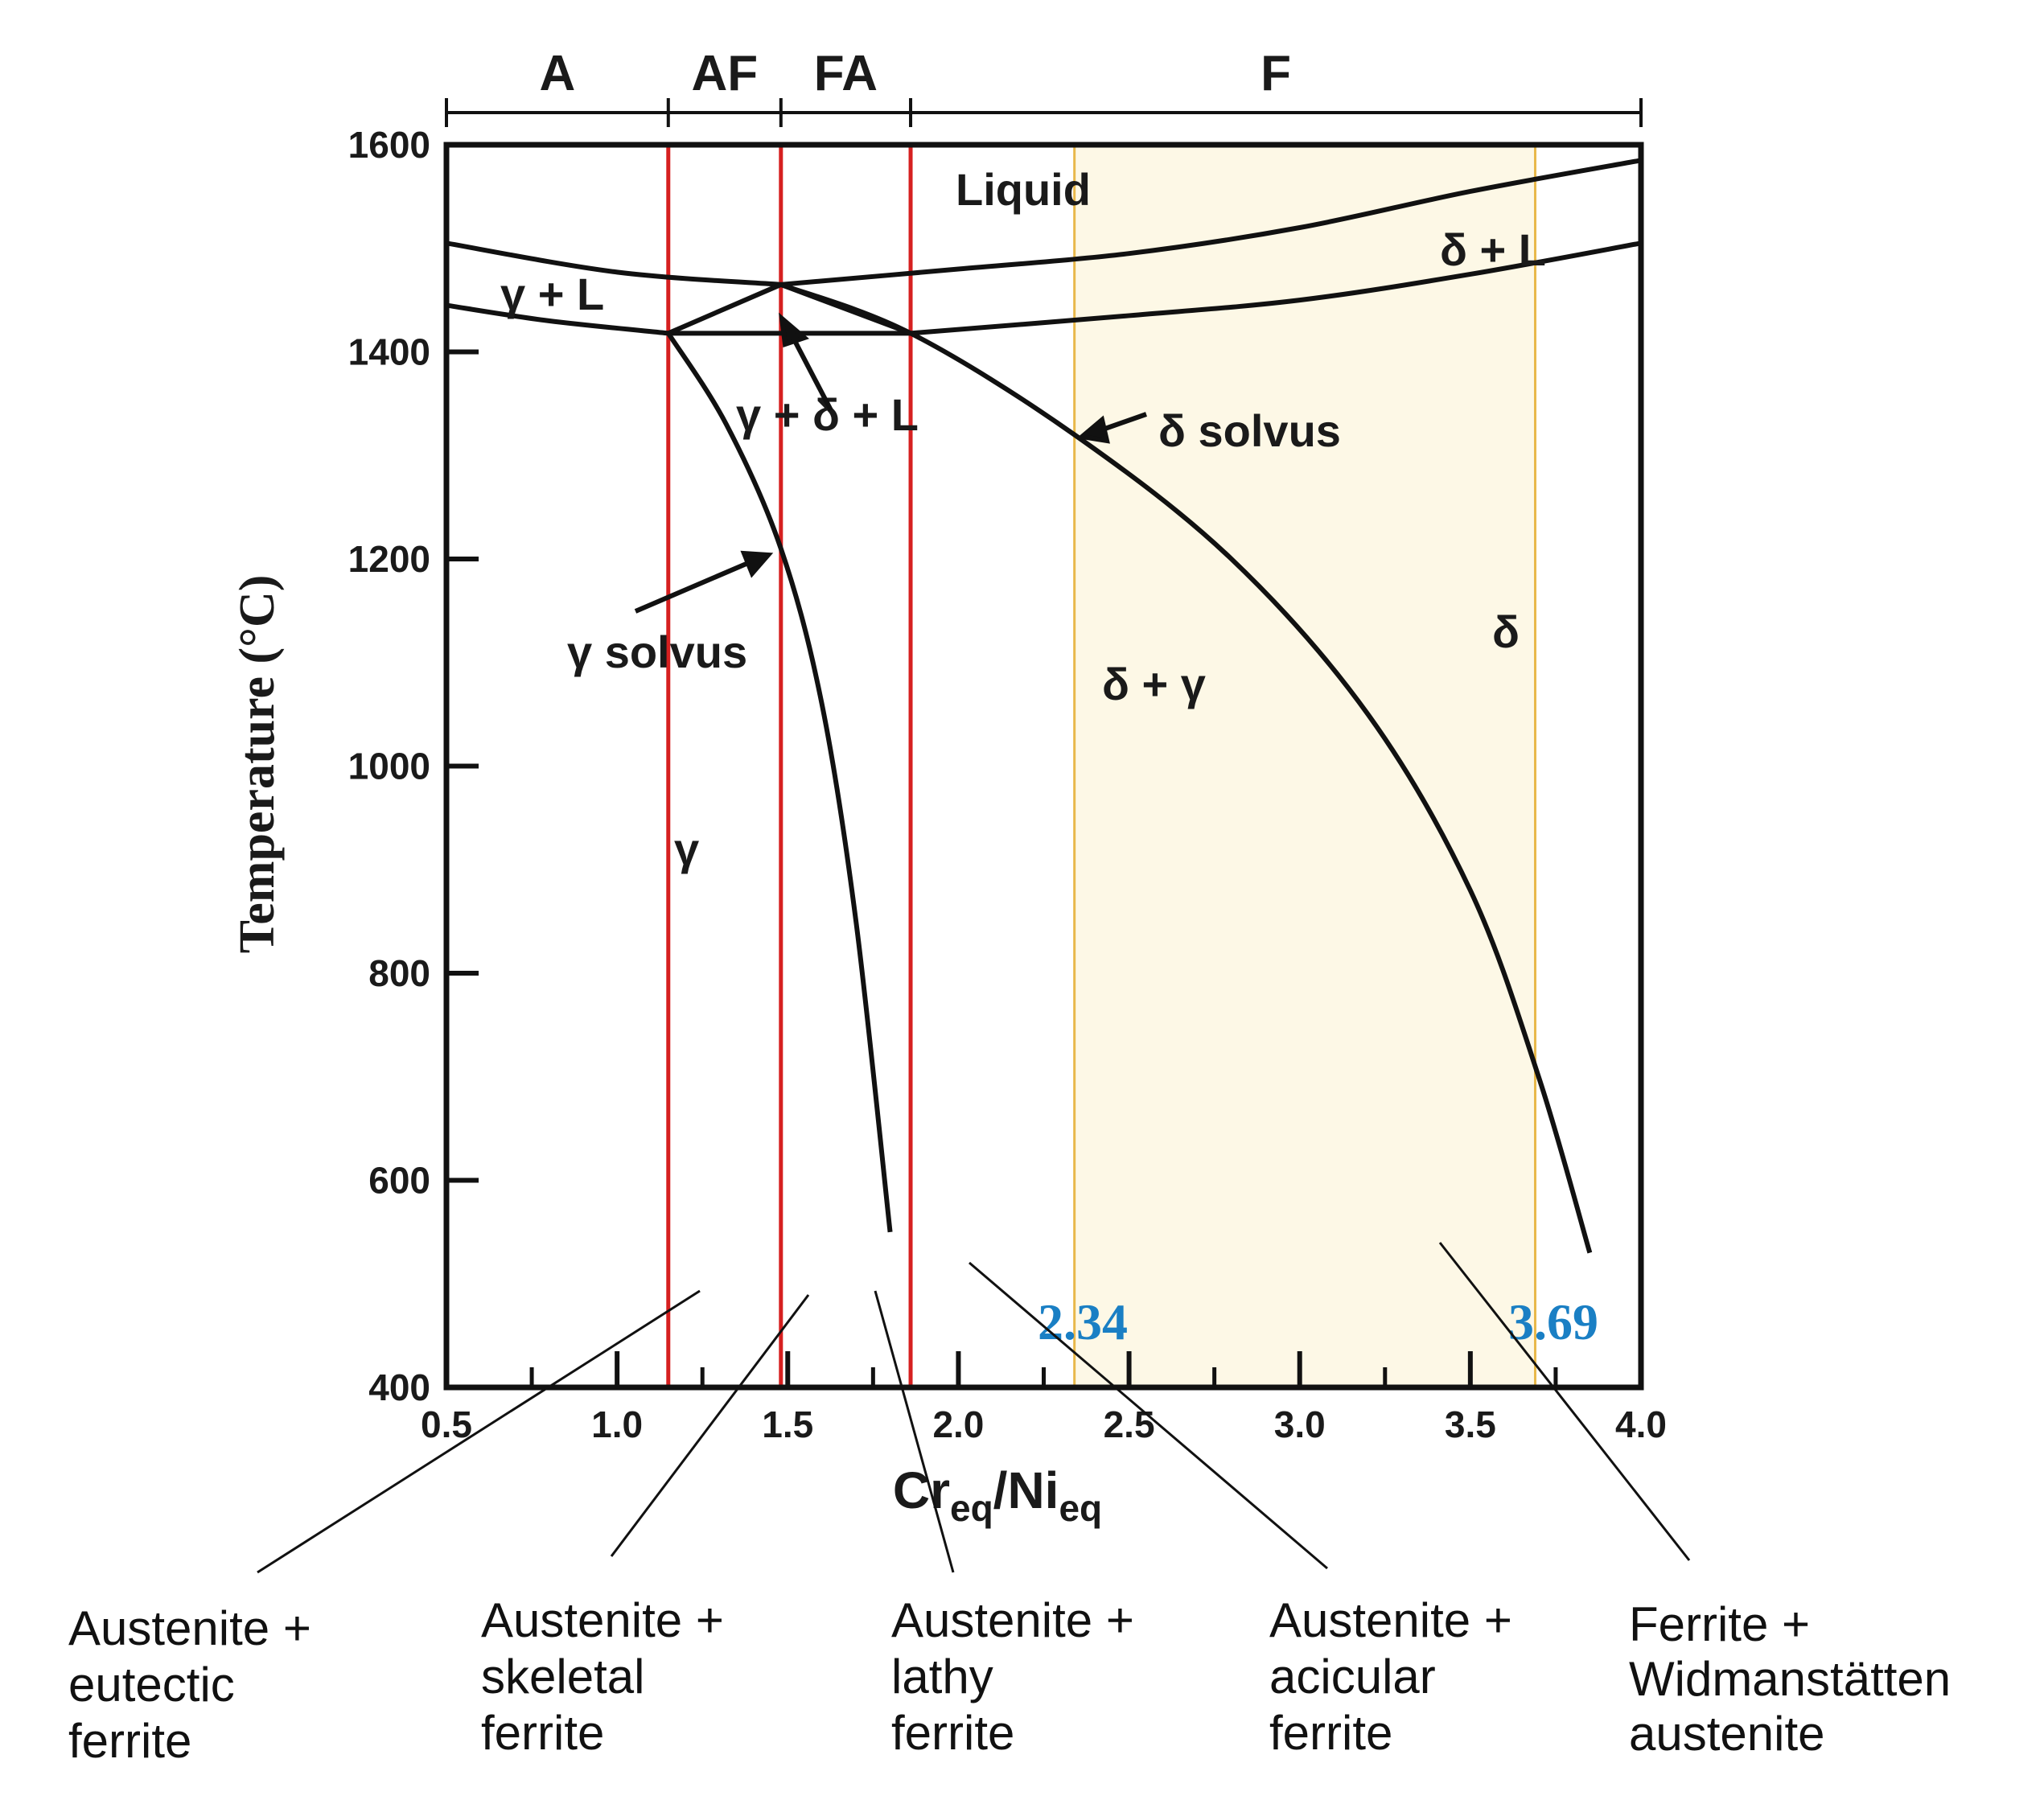  Describe the element at coordinates (1123, 423) in the screenshot. I see `arrow-delta-solvus` at that location.